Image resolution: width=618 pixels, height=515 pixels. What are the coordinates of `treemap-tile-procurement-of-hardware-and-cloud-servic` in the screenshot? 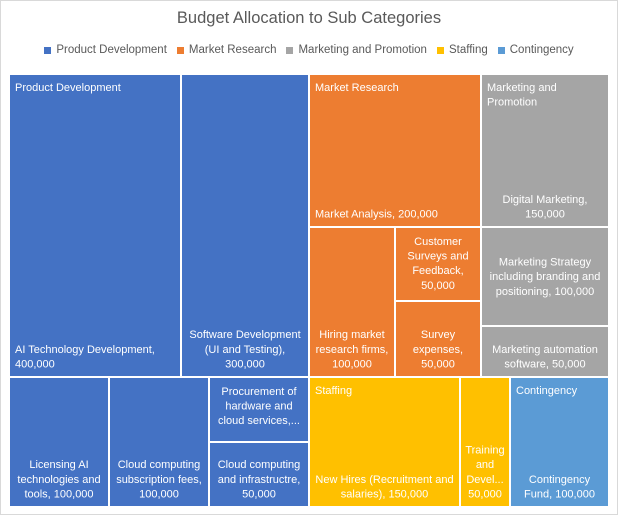 It's located at (259, 409).